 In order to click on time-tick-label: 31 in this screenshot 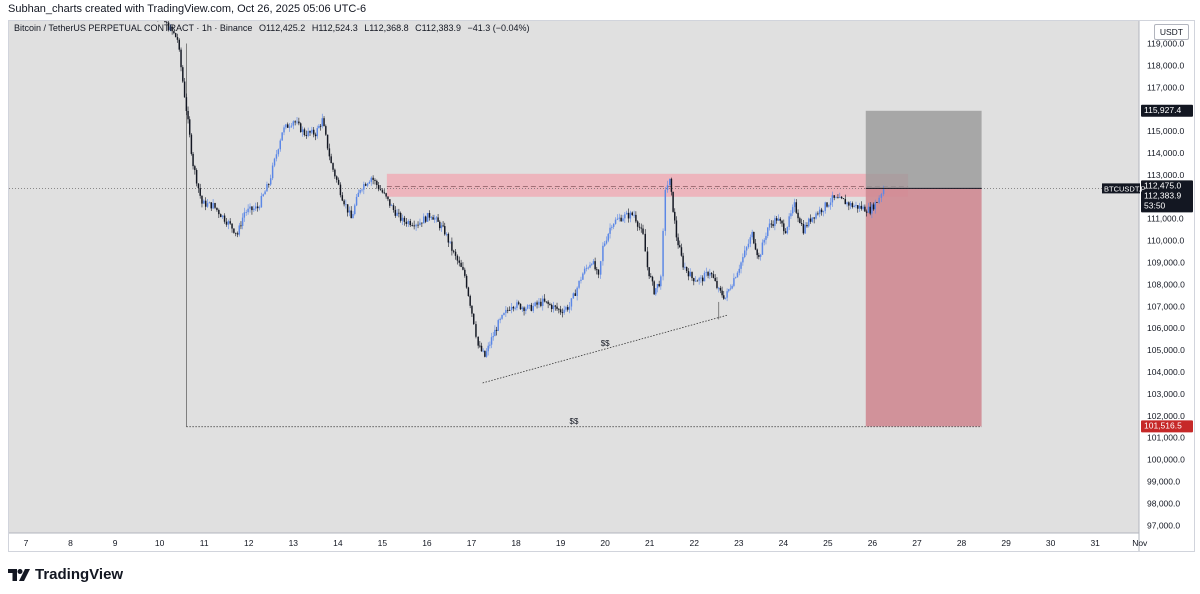, I will do `click(1095, 543)`.